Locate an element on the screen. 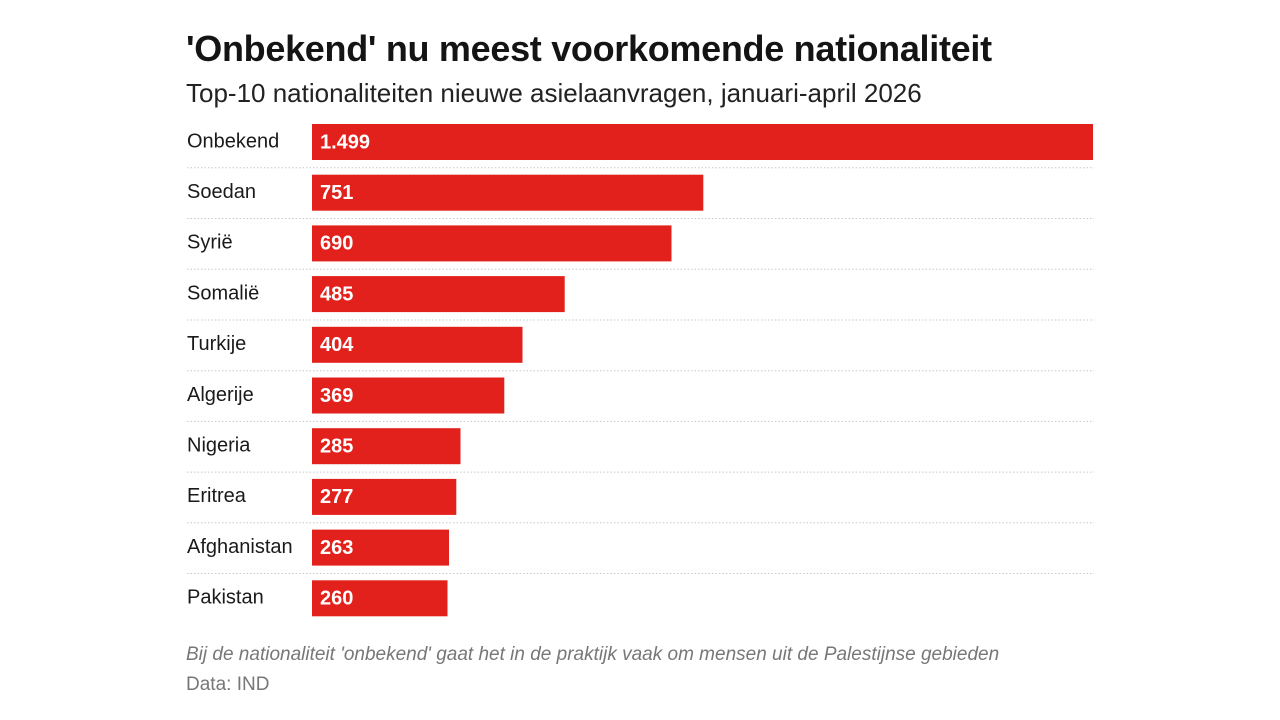  bar-value-label: 1.499 is located at coordinates (345, 142).